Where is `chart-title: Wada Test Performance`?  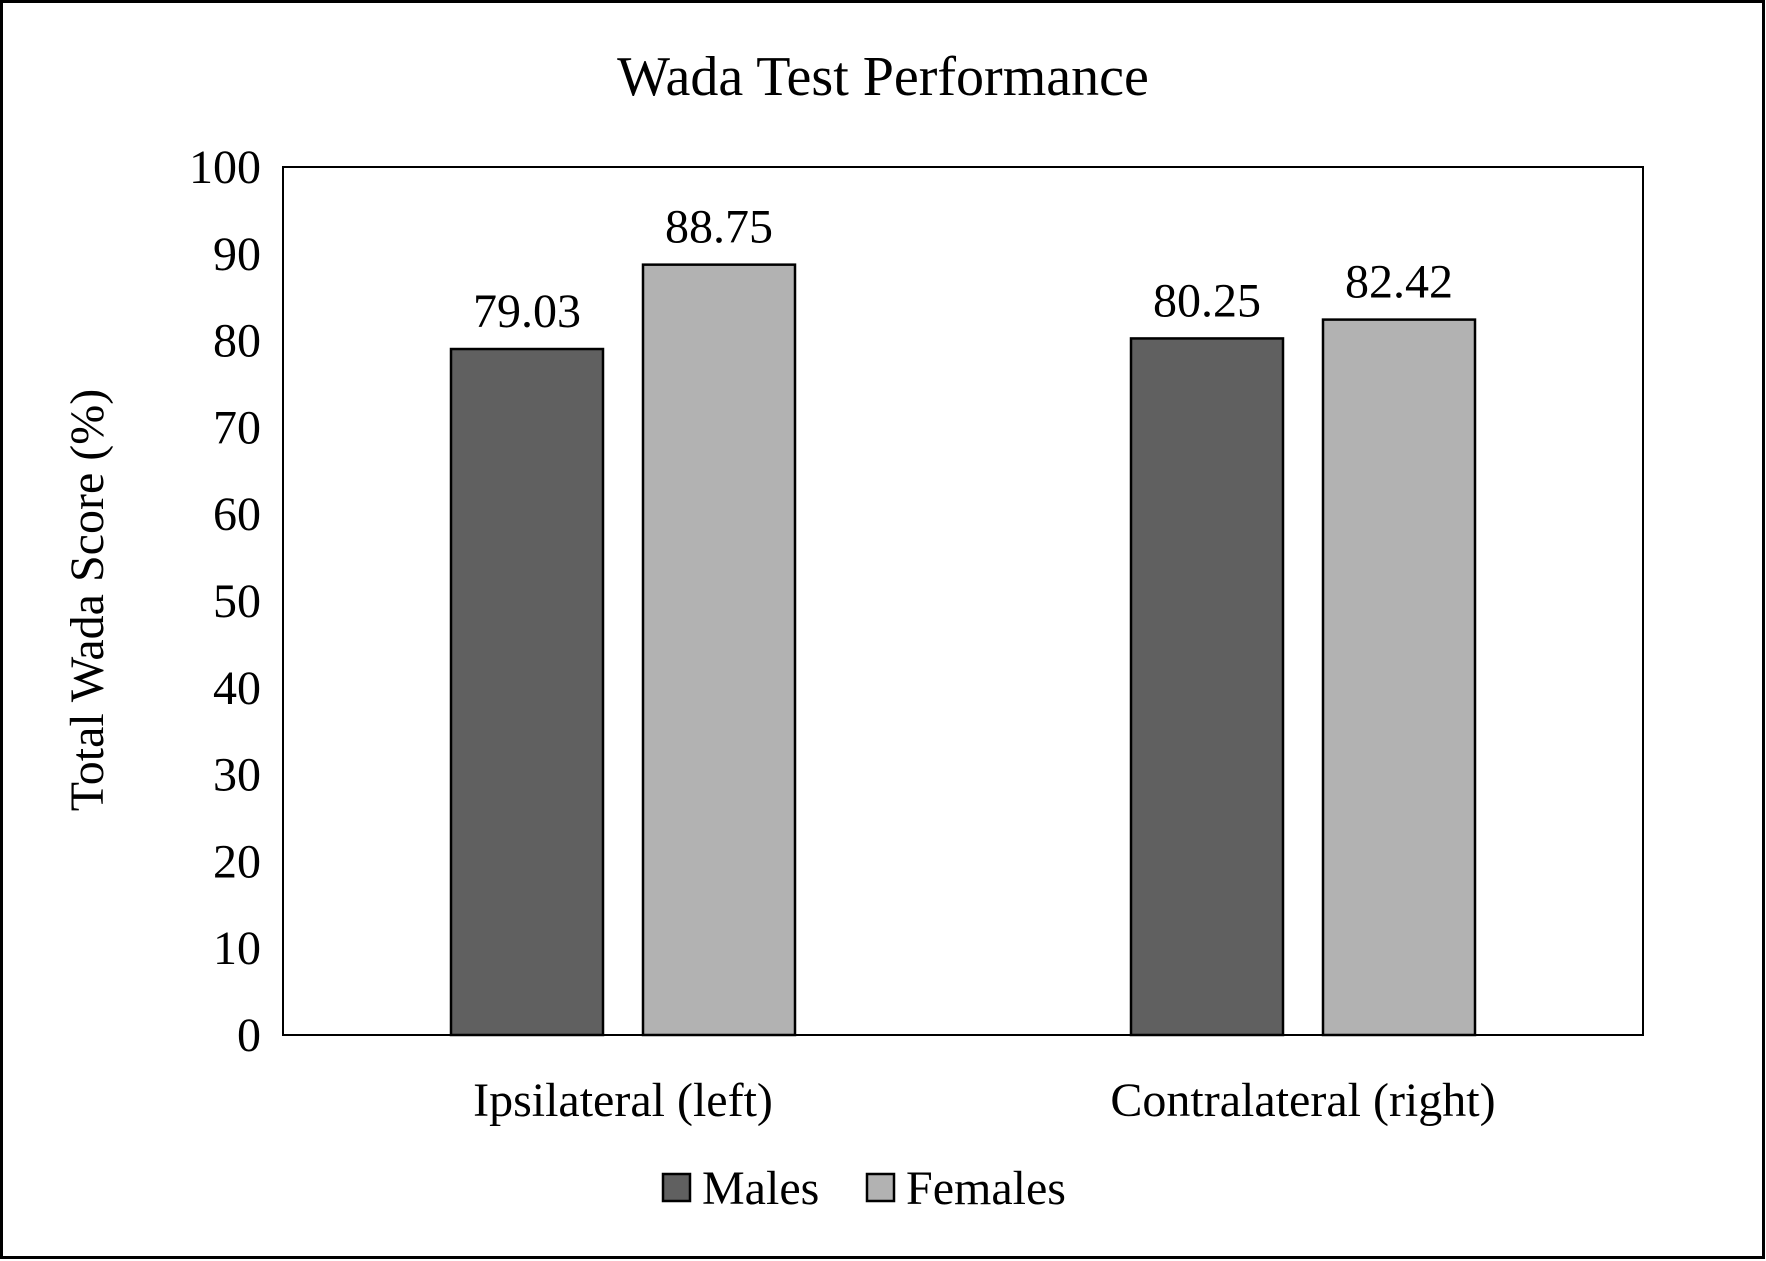 chart-title: Wada Test Performance is located at coordinates (883, 77).